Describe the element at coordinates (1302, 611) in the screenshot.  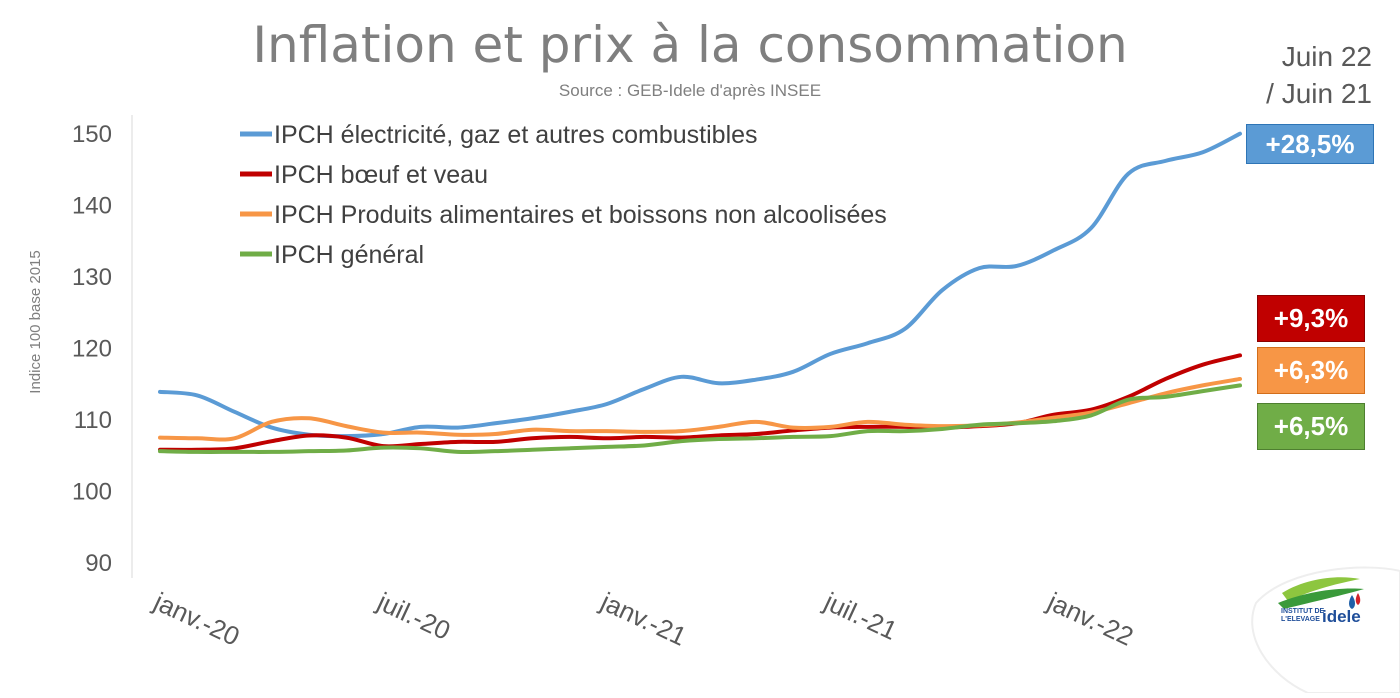
I see `logo-text-line1: INSTITUT DE` at that location.